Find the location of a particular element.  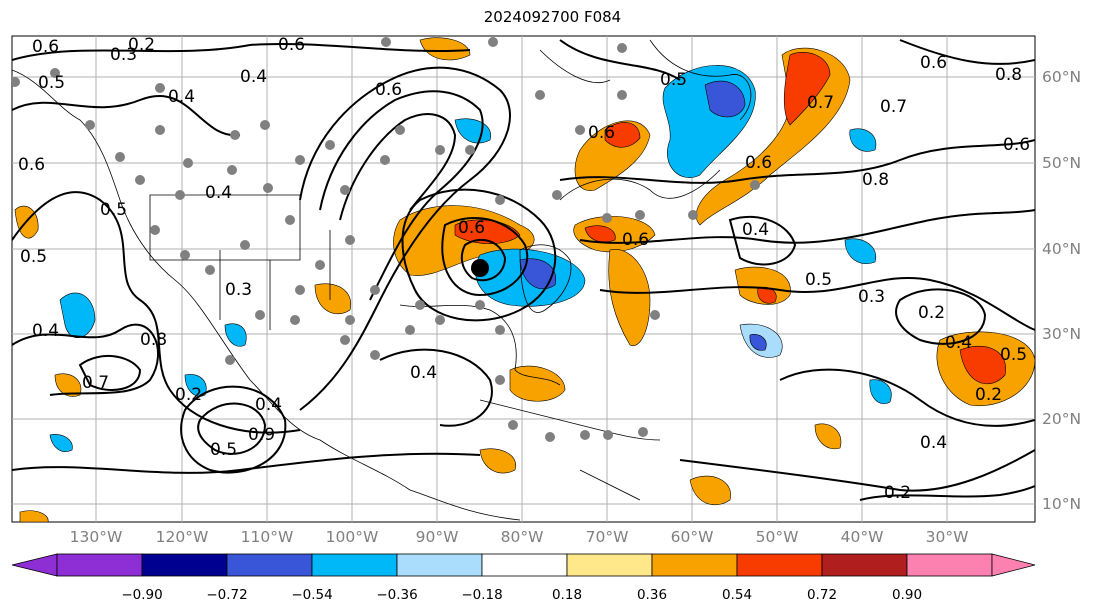

lon-label: 30°W is located at coordinates (947, 537).